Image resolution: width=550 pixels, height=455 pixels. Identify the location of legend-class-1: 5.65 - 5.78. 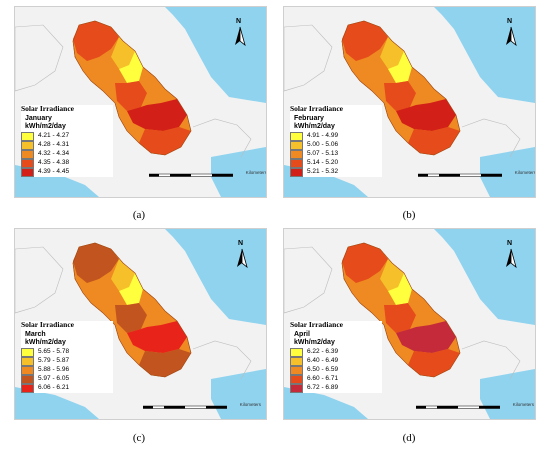
(67, 352).